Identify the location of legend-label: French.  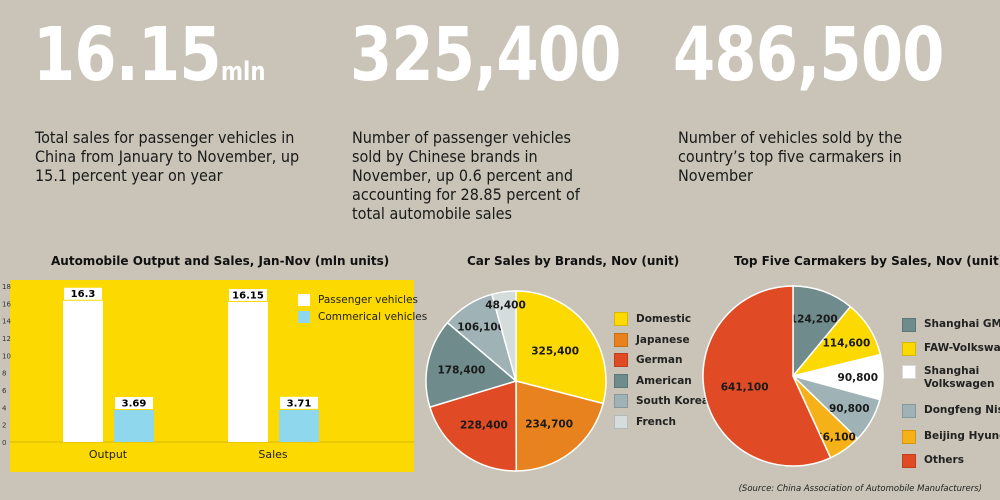
(656, 422).